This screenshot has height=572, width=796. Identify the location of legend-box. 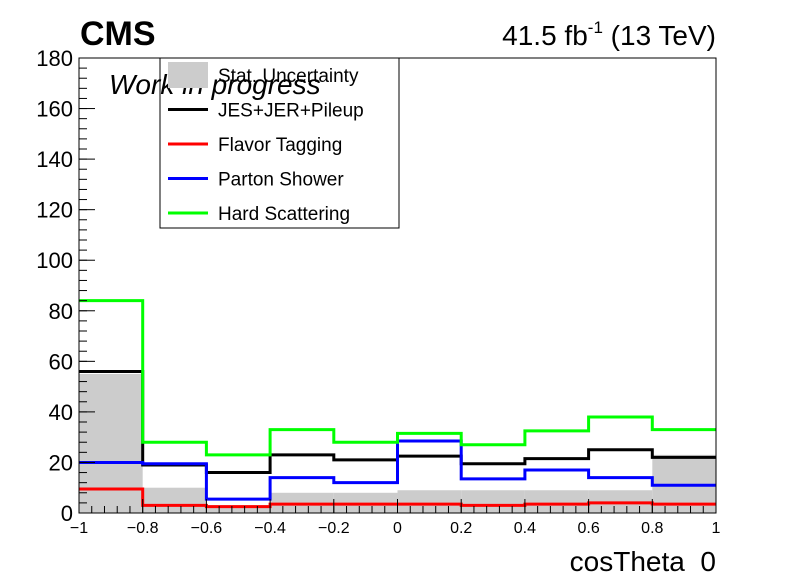
(279, 143).